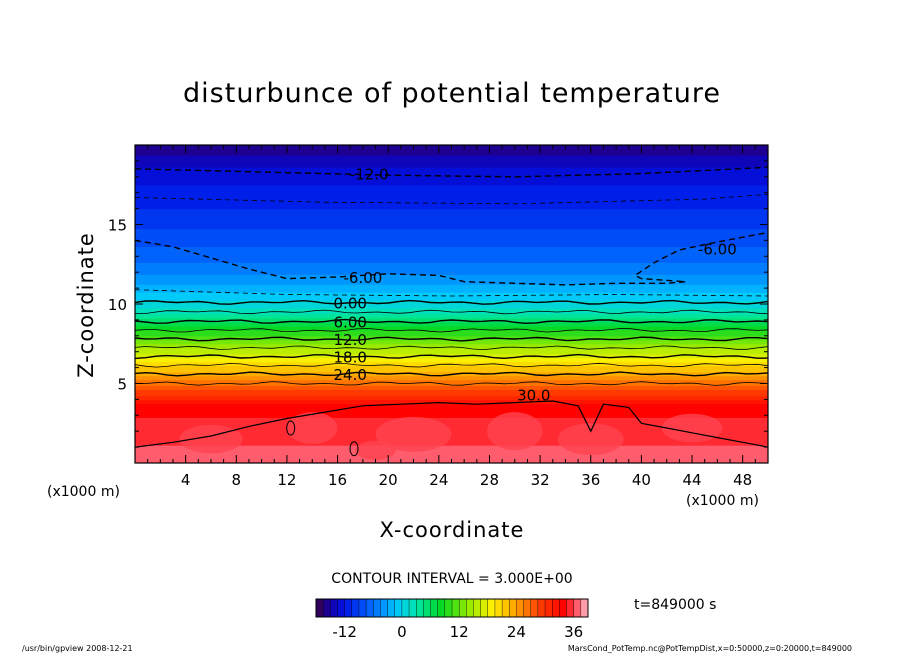 The image size is (904, 654). I want to click on contour-line-neg12, so click(451, 172).